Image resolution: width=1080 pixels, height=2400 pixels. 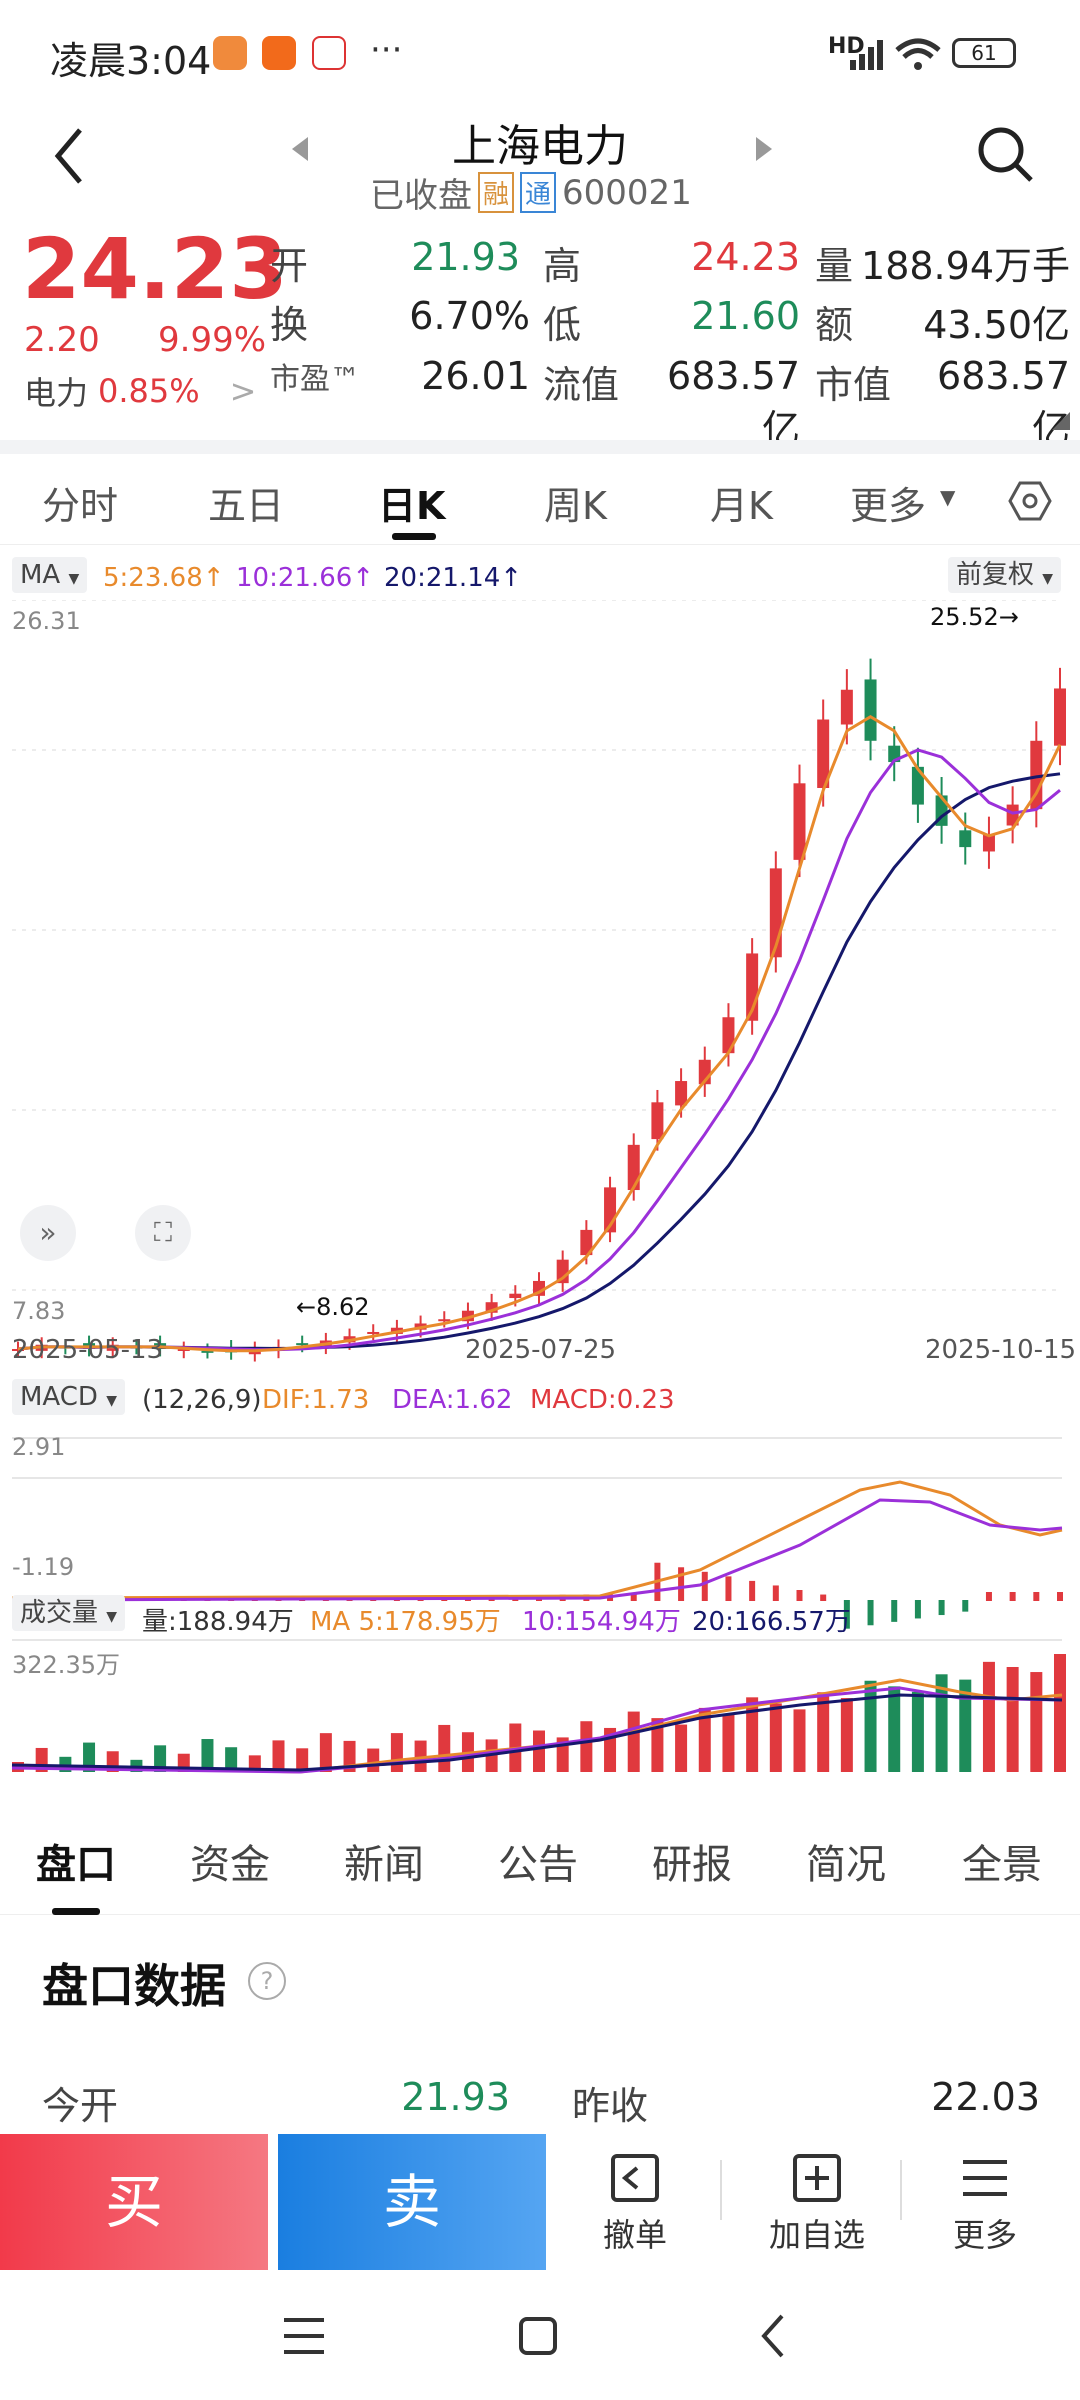 I want to click on app-notification-icon, so click(x=230, y=53).